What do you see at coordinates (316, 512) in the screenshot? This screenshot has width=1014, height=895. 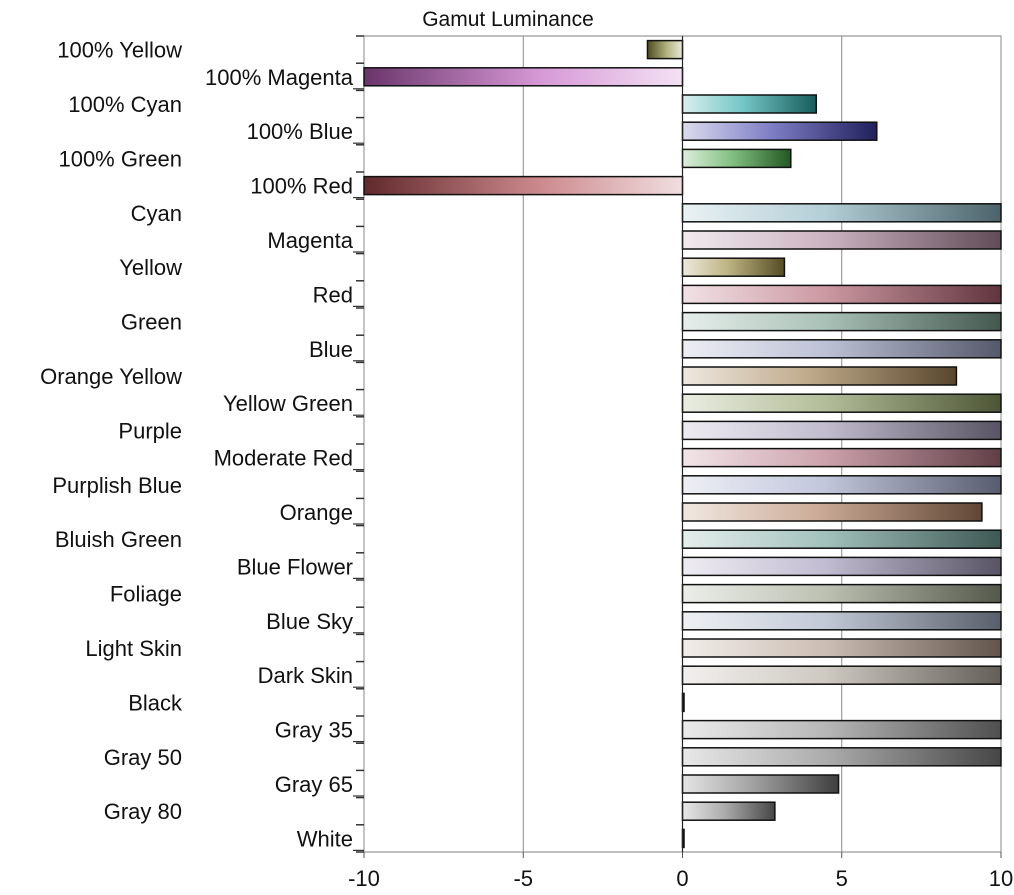 I see `category-label: Orange` at bounding box center [316, 512].